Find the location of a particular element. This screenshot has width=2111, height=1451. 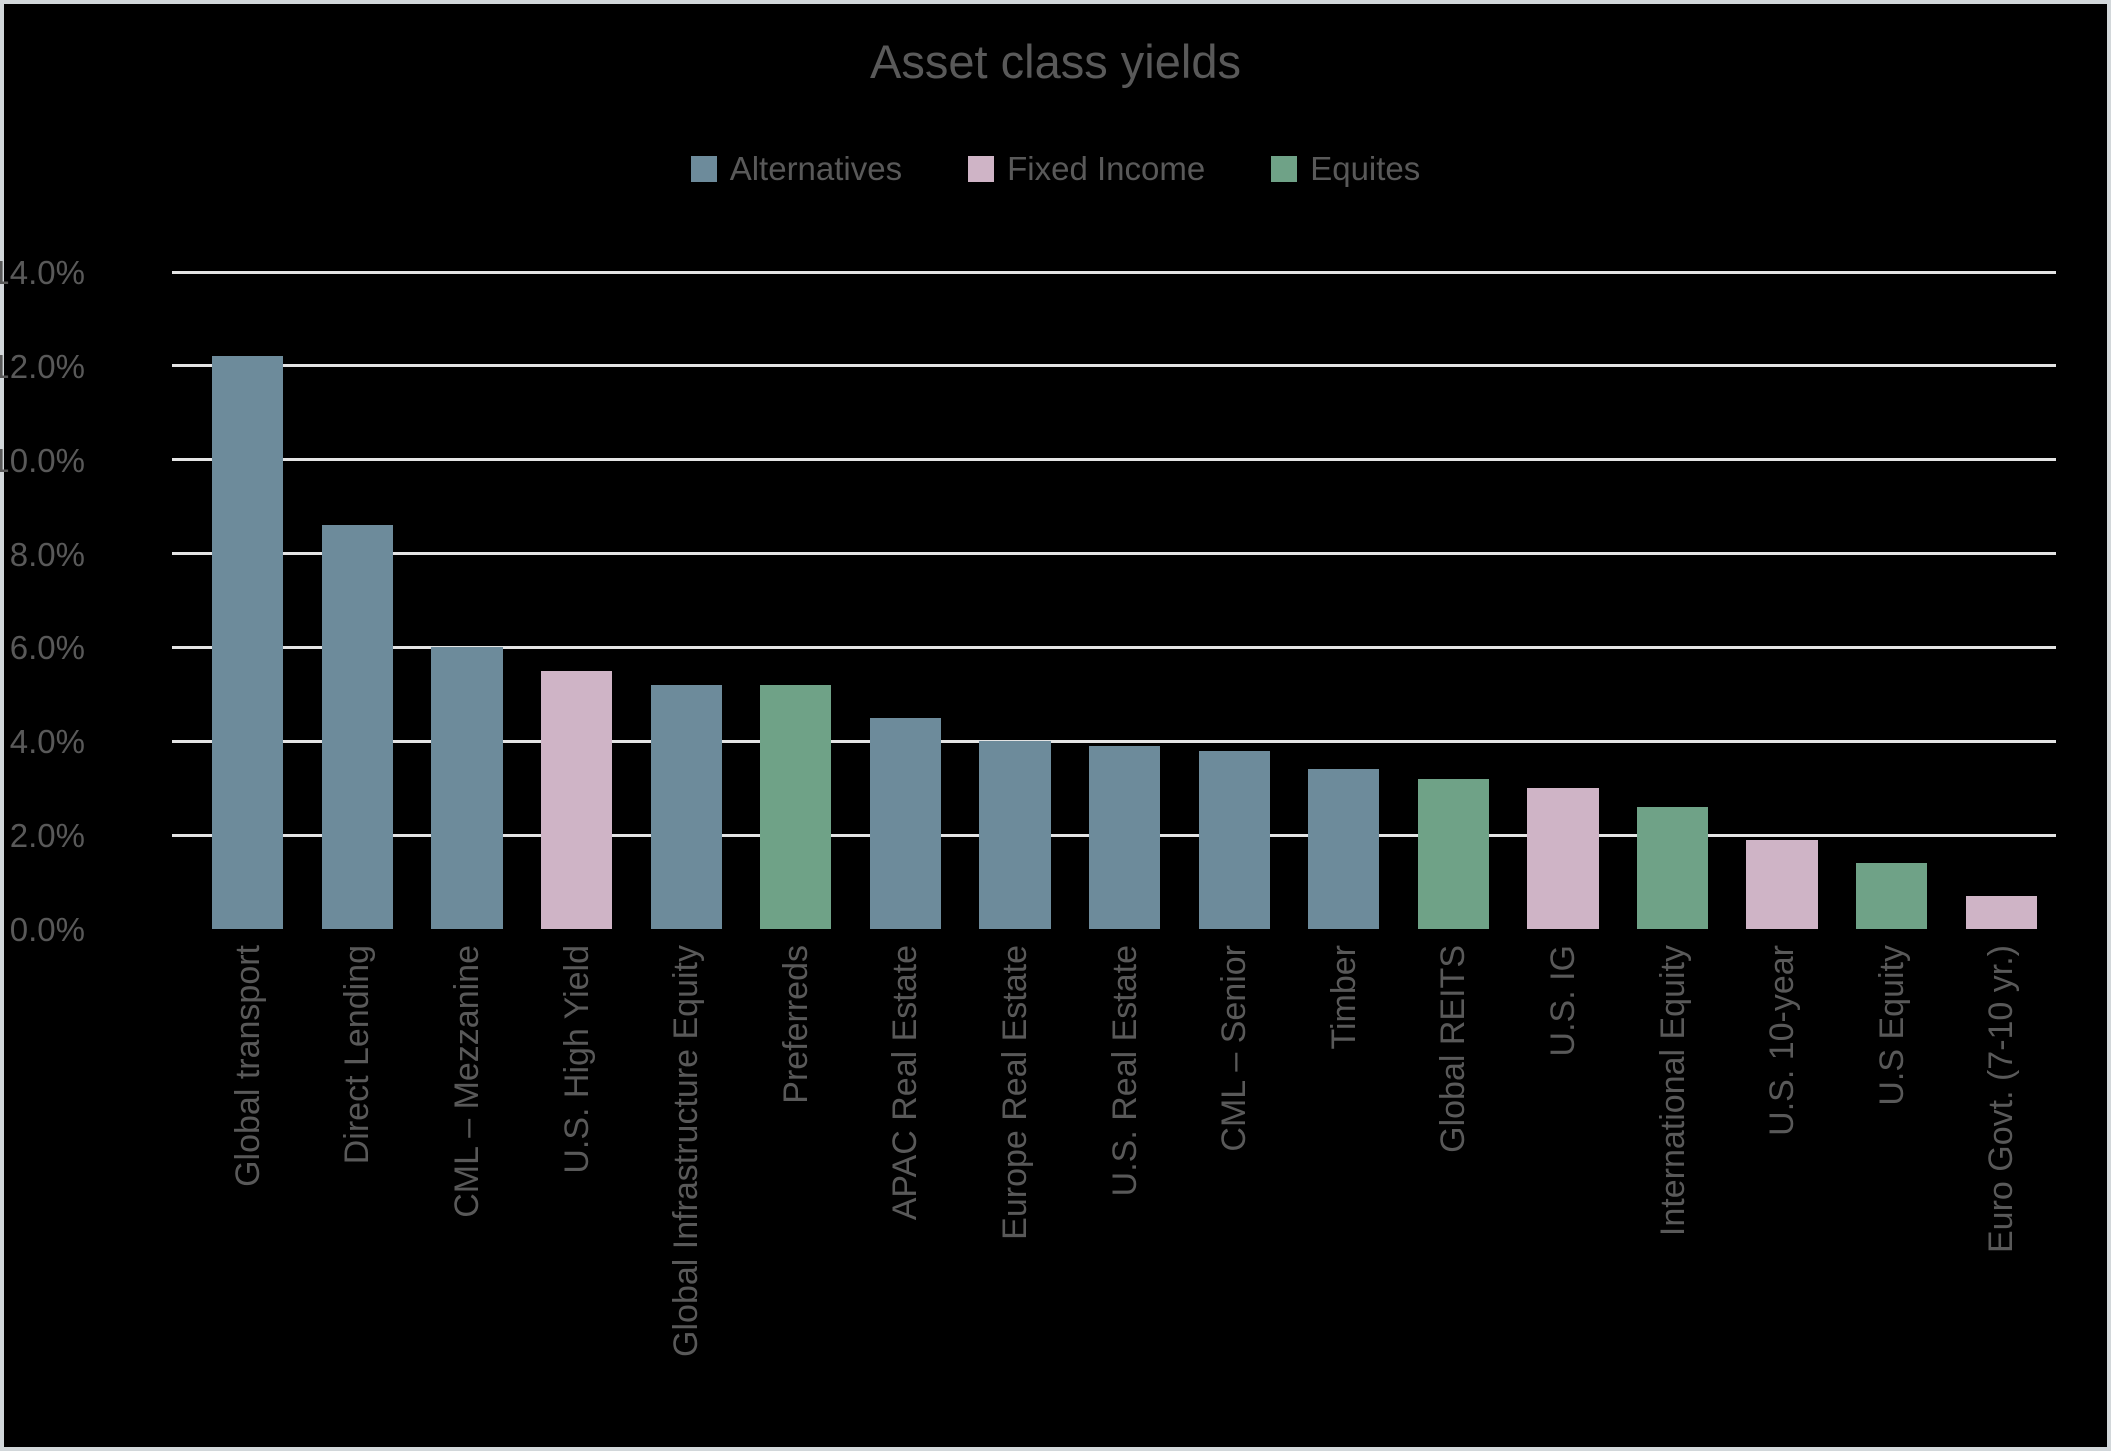

bar-u-s-ig is located at coordinates (1563, 858).